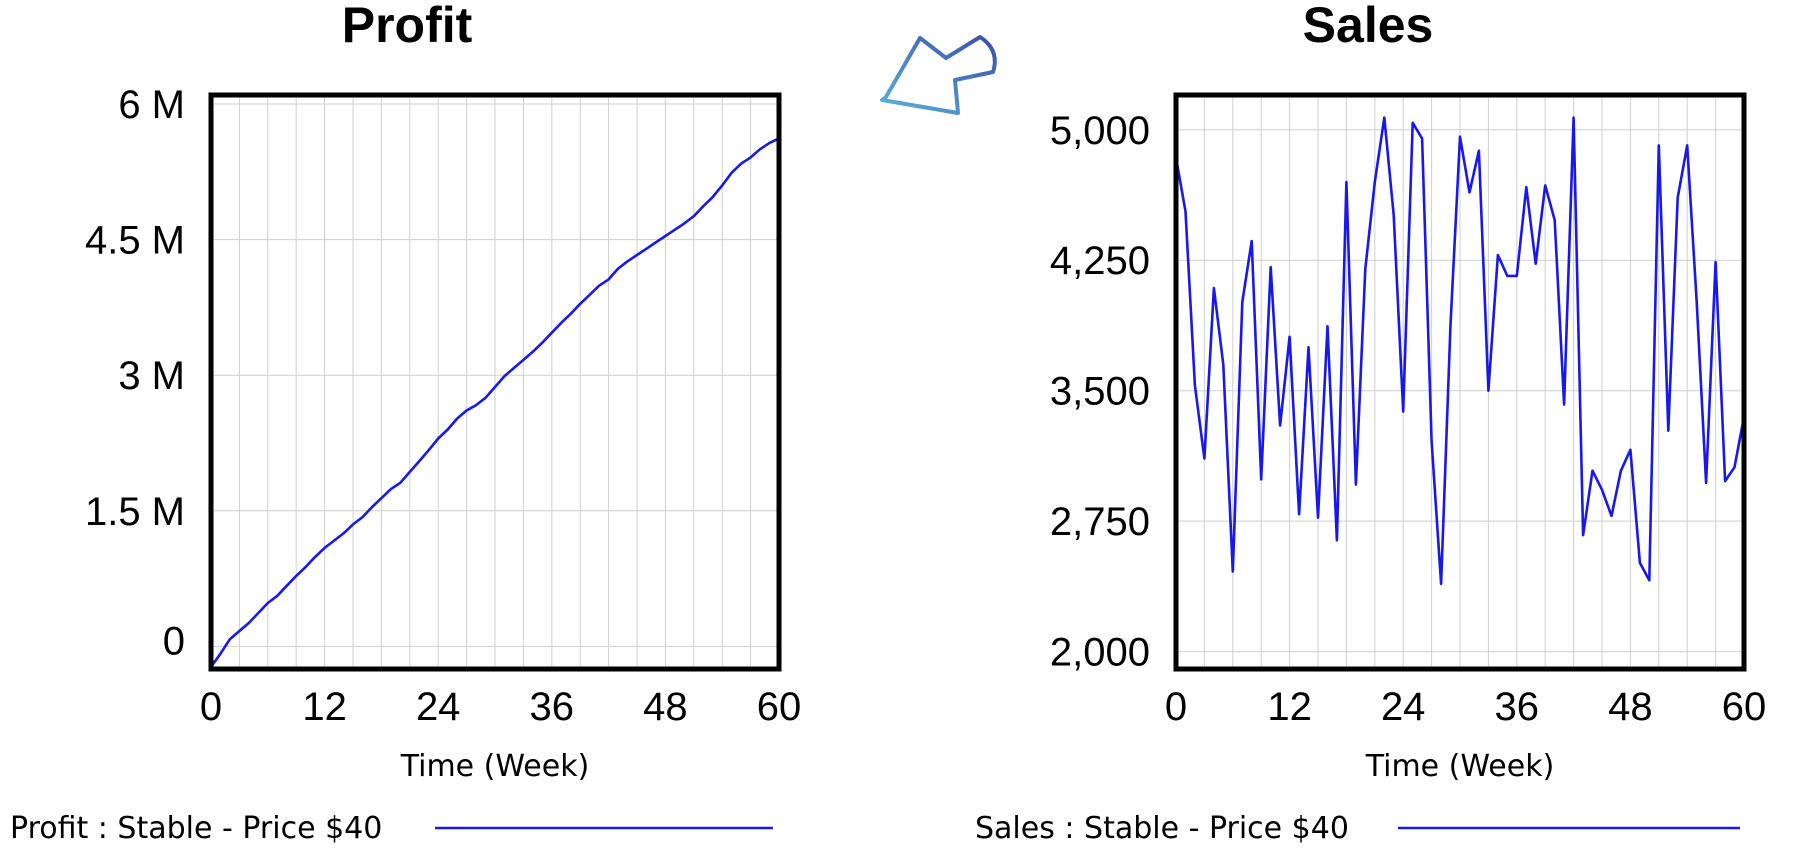 The image size is (1800, 850). I want to click on sales-y-ticks: 2,000 2,750 3,500 4,250 5,000, so click(1100, 392).